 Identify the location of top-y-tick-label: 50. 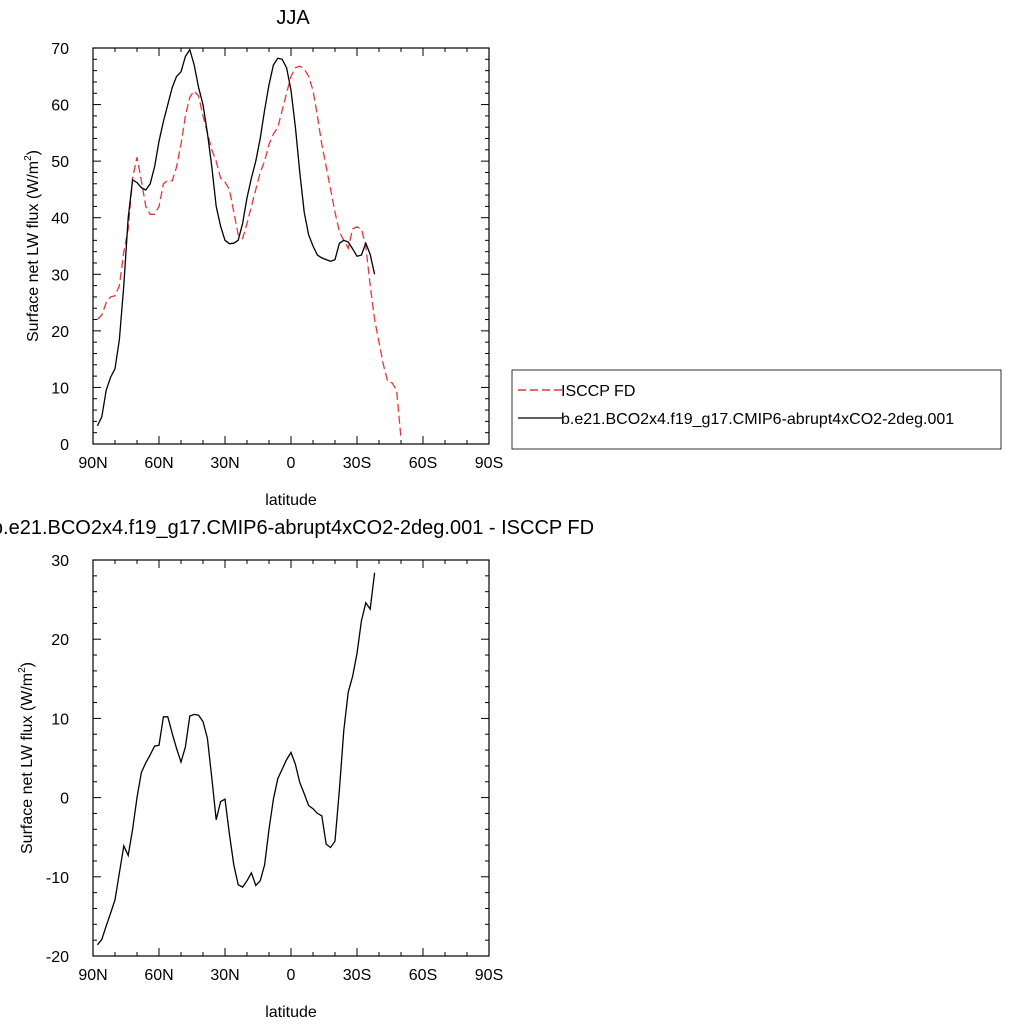
(60, 162).